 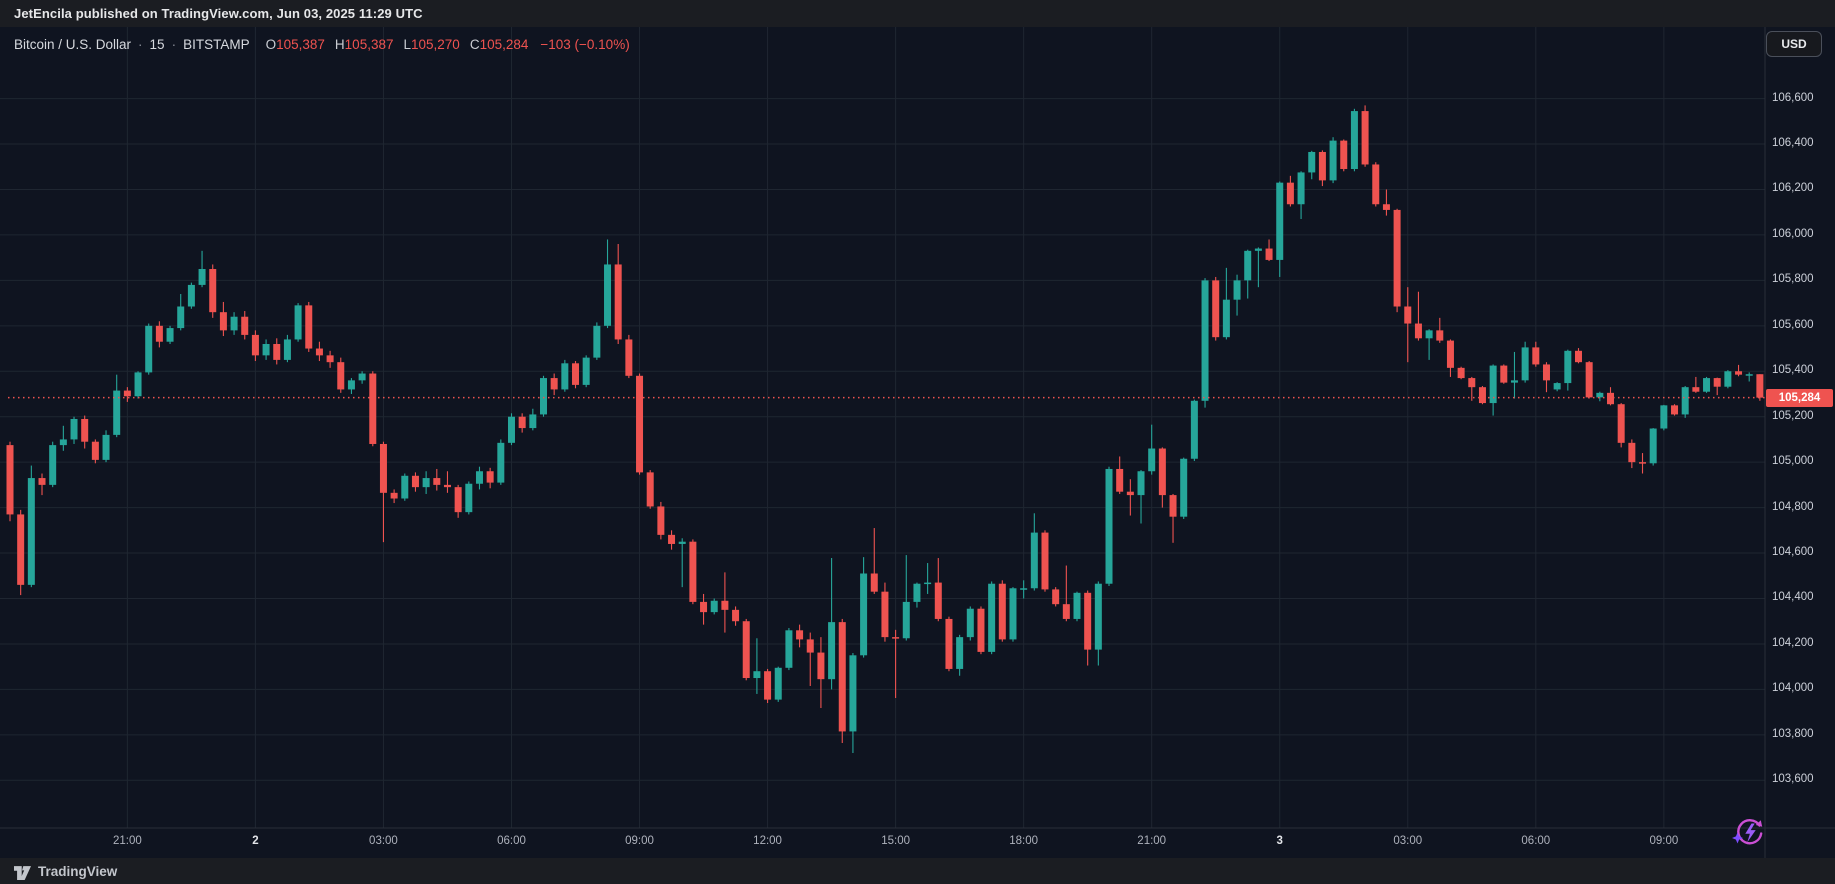 What do you see at coordinates (1794, 44) in the screenshot?
I see `currency-toggle-button: USD` at bounding box center [1794, 44].